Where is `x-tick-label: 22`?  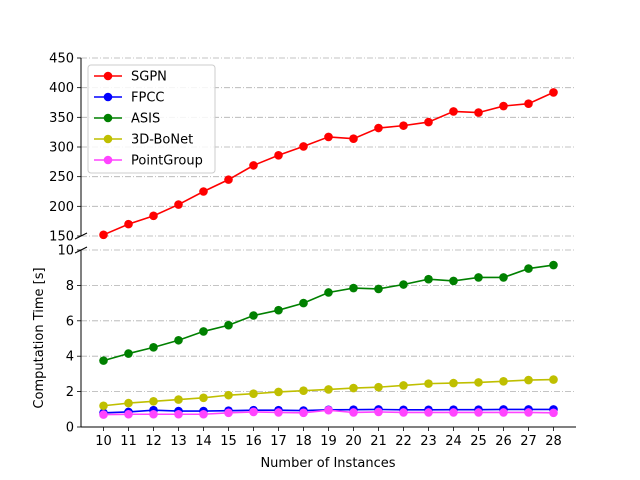 x-tick-label: 22 is located at coordinates (403, 441).